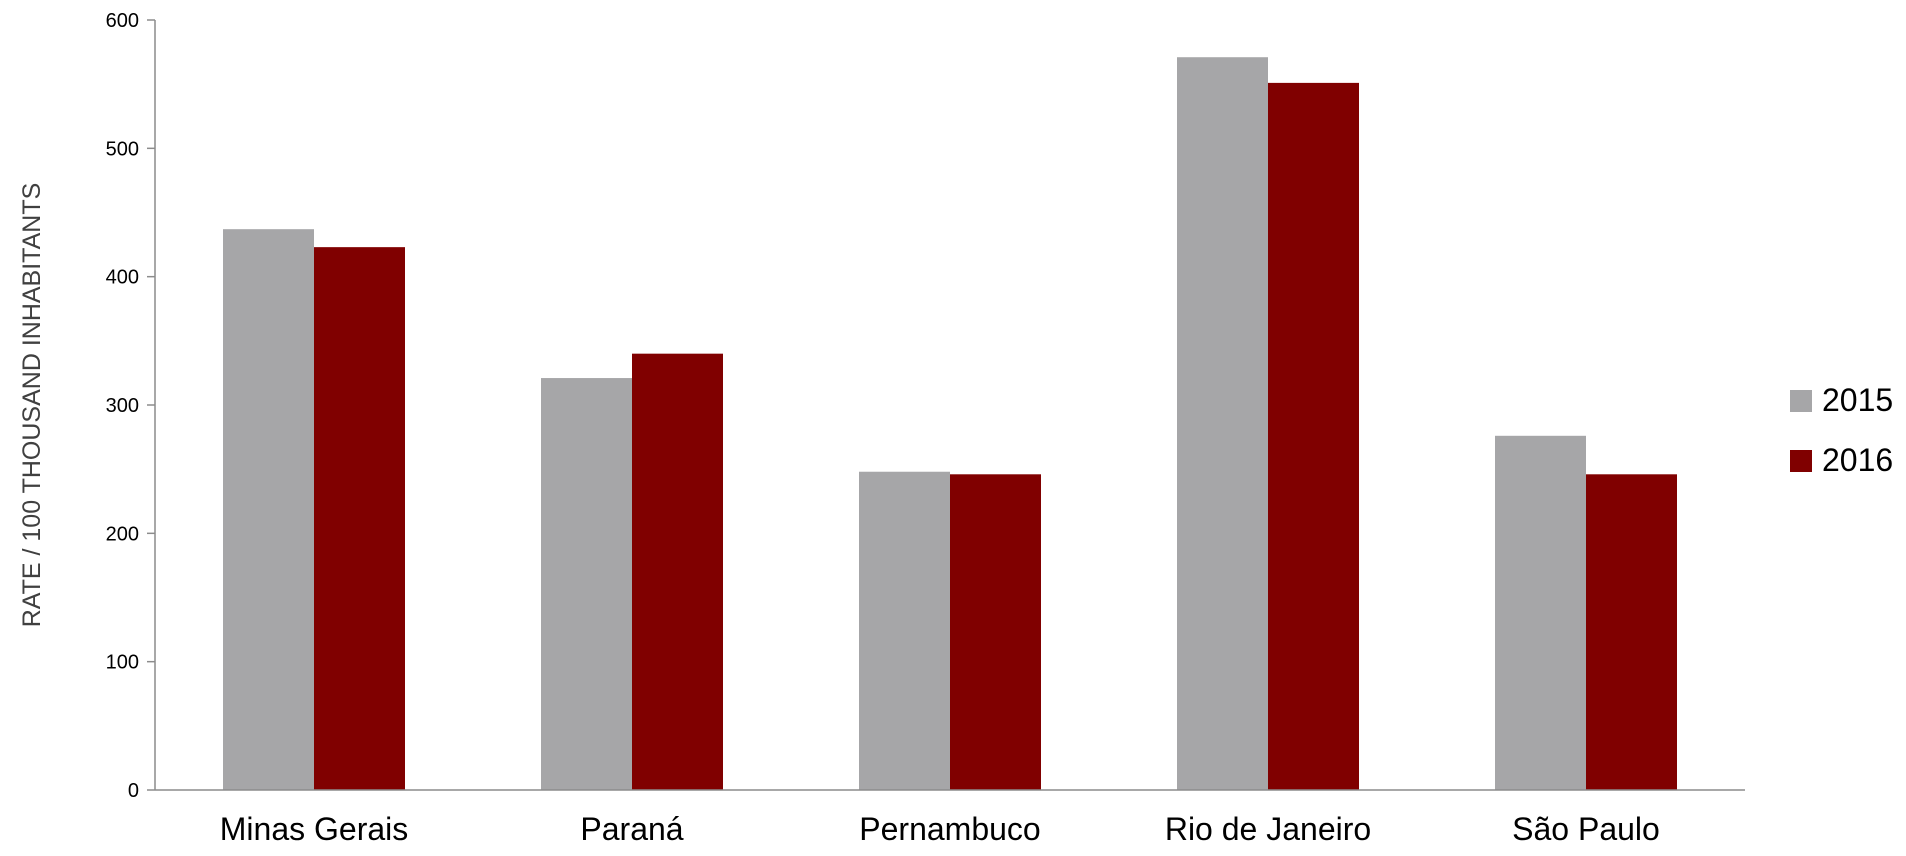 Image resolution: width=1906 pixels, height=856 pixels. Describe the element at coordinates (122, 663) in the screenshot. I see `y-tick-label: 100` at that location.